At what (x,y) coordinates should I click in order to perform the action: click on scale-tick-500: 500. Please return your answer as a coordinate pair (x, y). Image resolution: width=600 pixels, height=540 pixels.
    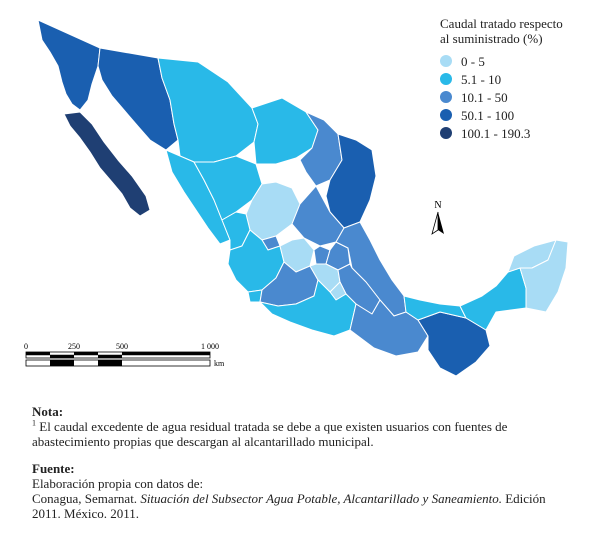
    Looking at the image, I should click on (122, 346).